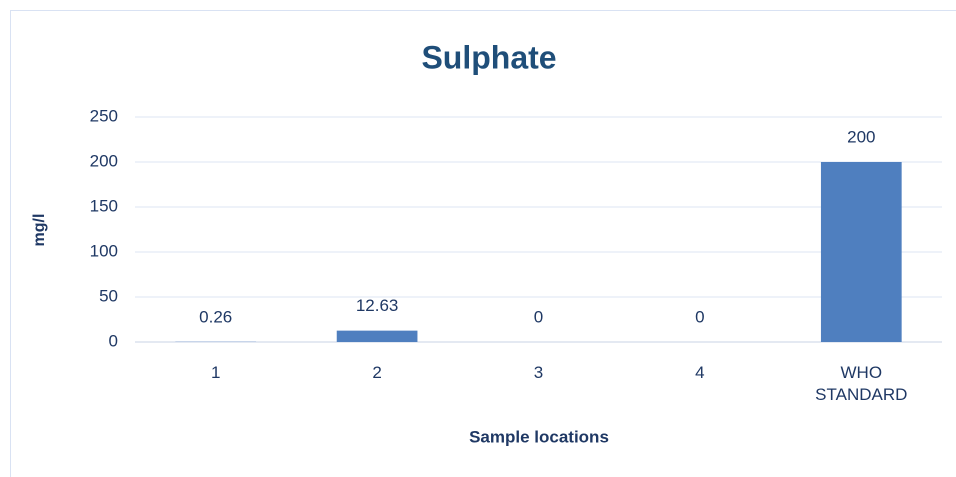 This screenshot has height=477, width=956. Describe the element at coordinates (488, 57) in the screenshot. I see `chart-title: Sulphate` at that location.